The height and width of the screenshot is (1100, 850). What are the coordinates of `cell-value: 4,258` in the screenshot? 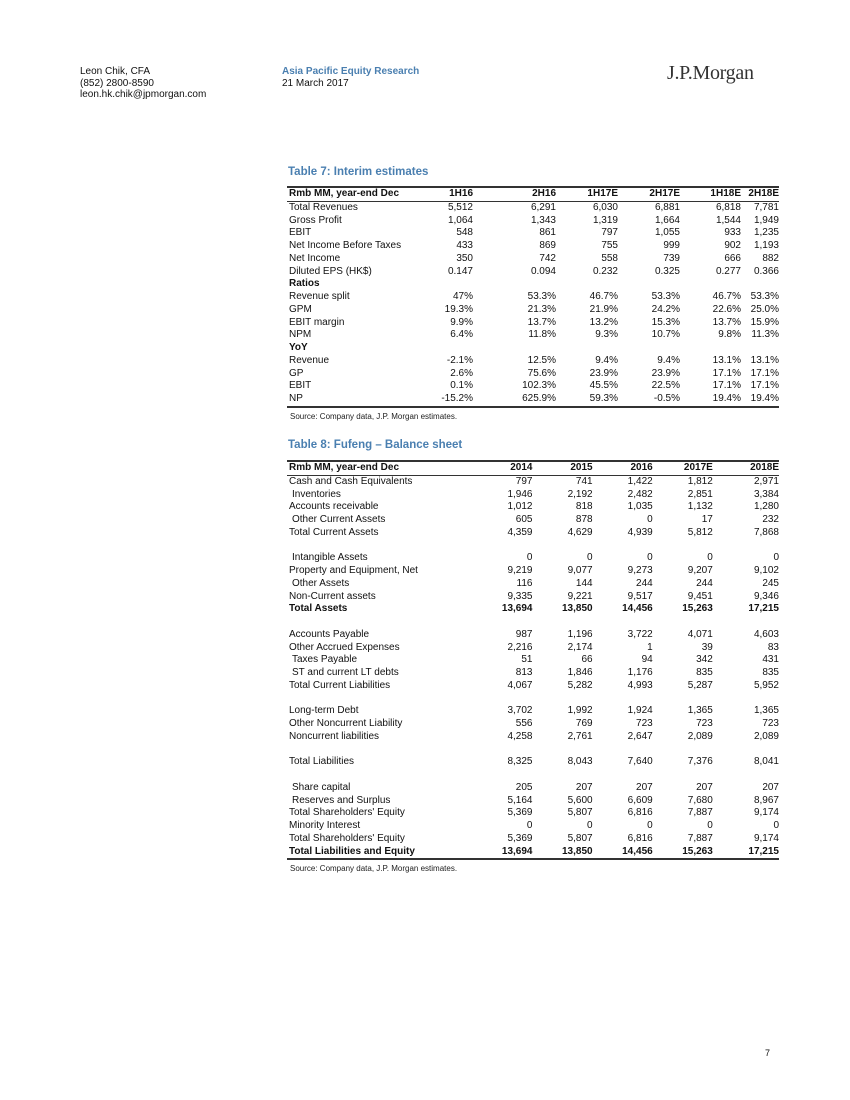 It's located at (520, 736).